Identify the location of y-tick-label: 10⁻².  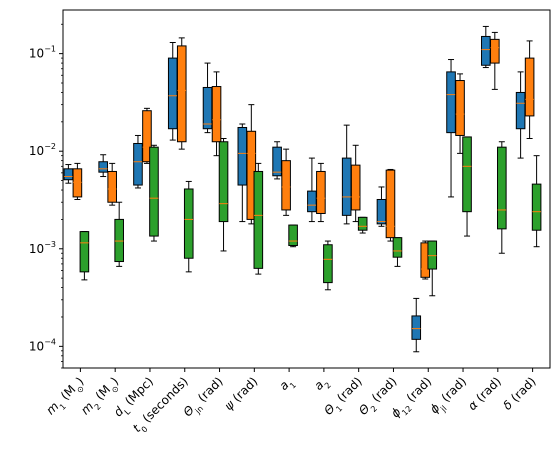
(42, 150).